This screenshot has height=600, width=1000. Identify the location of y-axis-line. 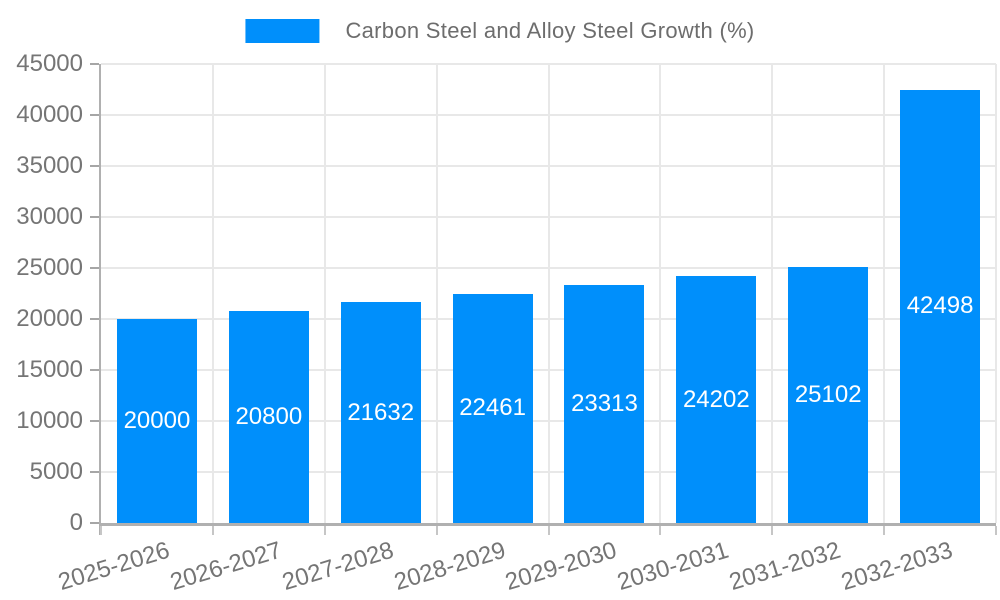
(100, 299).